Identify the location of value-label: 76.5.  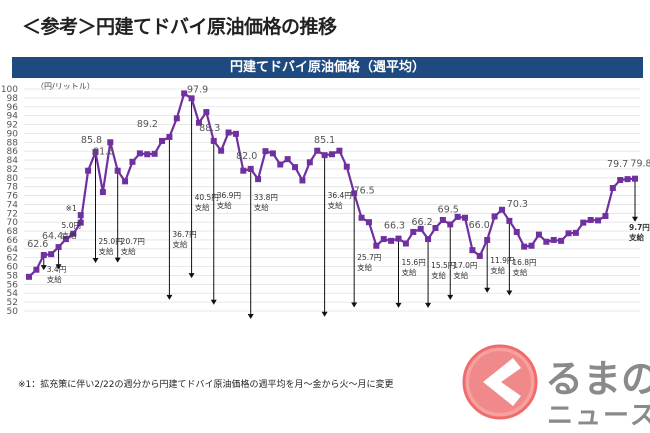
(364, 190).